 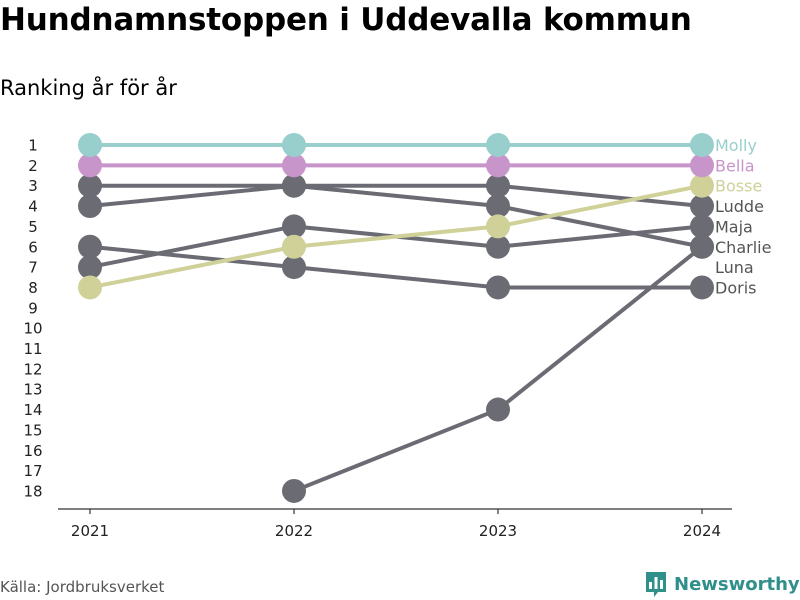 I want to click on point-maja-2021, so click(x=90, y=267).